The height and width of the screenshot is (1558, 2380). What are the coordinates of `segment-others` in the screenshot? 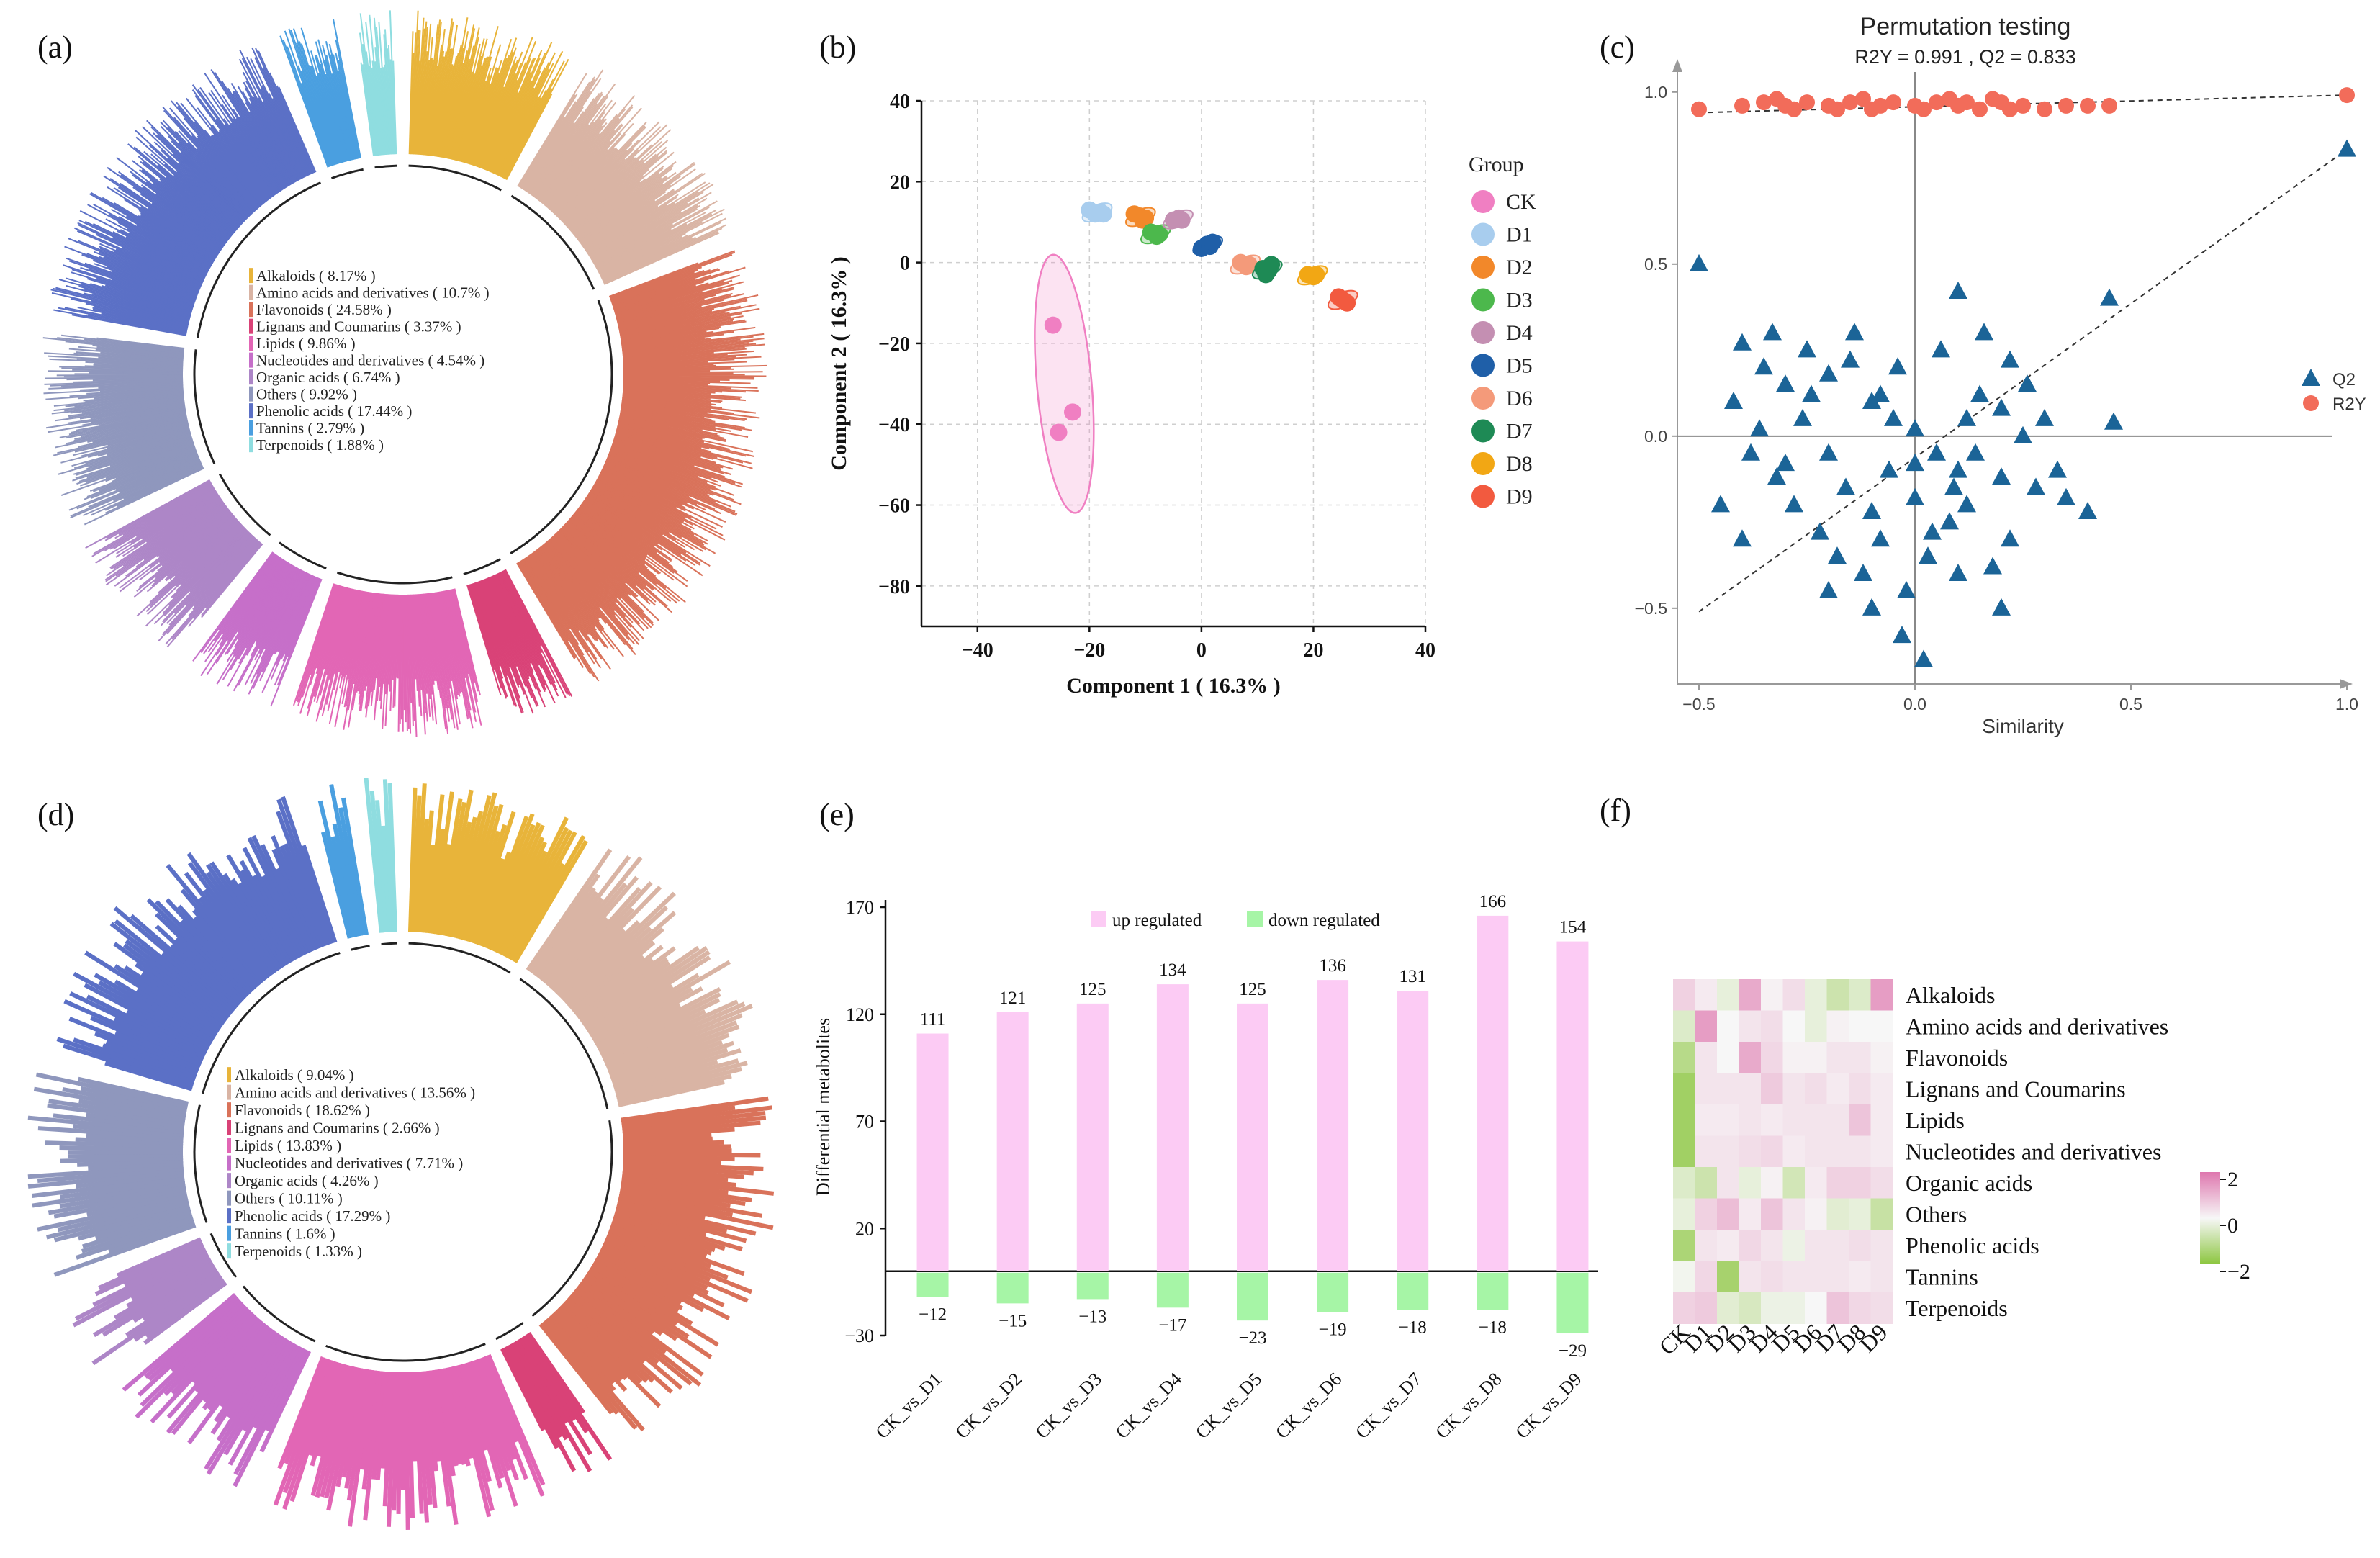 It's located at (123, 430).